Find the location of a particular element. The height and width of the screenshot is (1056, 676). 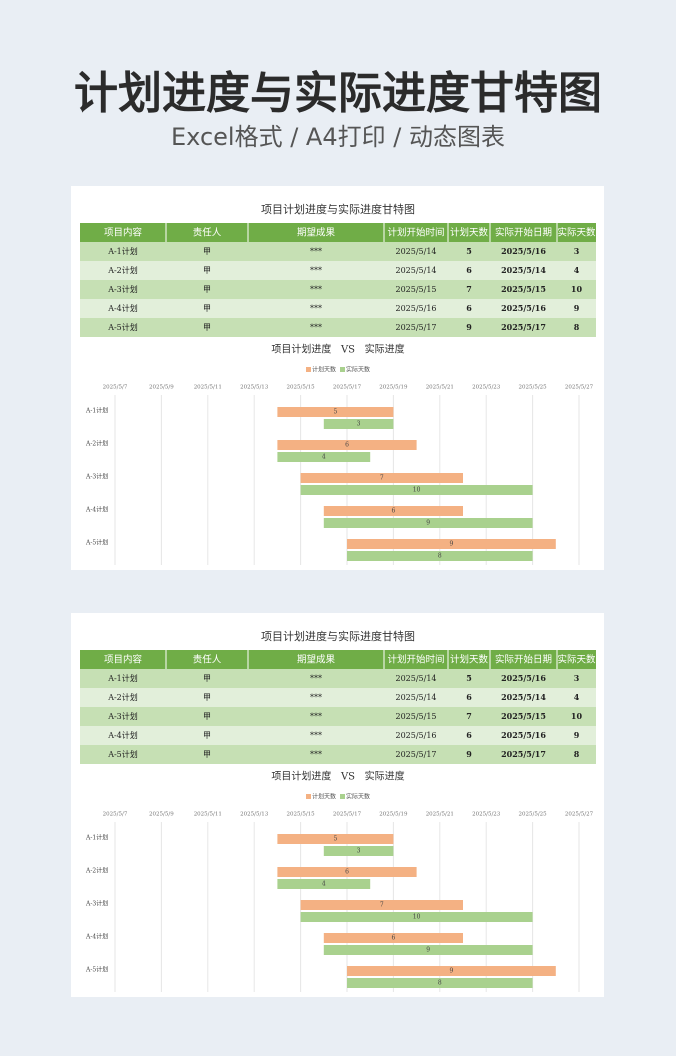

chart-title: 项目计划进度 VS 实际进度 is located at coordinates (337, 776).